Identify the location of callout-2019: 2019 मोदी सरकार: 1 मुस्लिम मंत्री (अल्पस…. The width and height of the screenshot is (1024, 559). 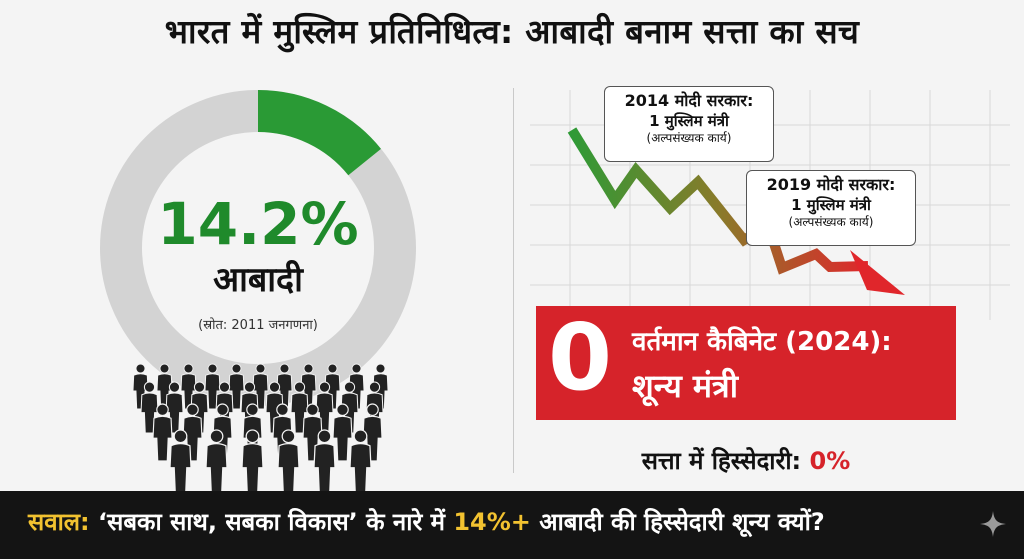
(831, 208).